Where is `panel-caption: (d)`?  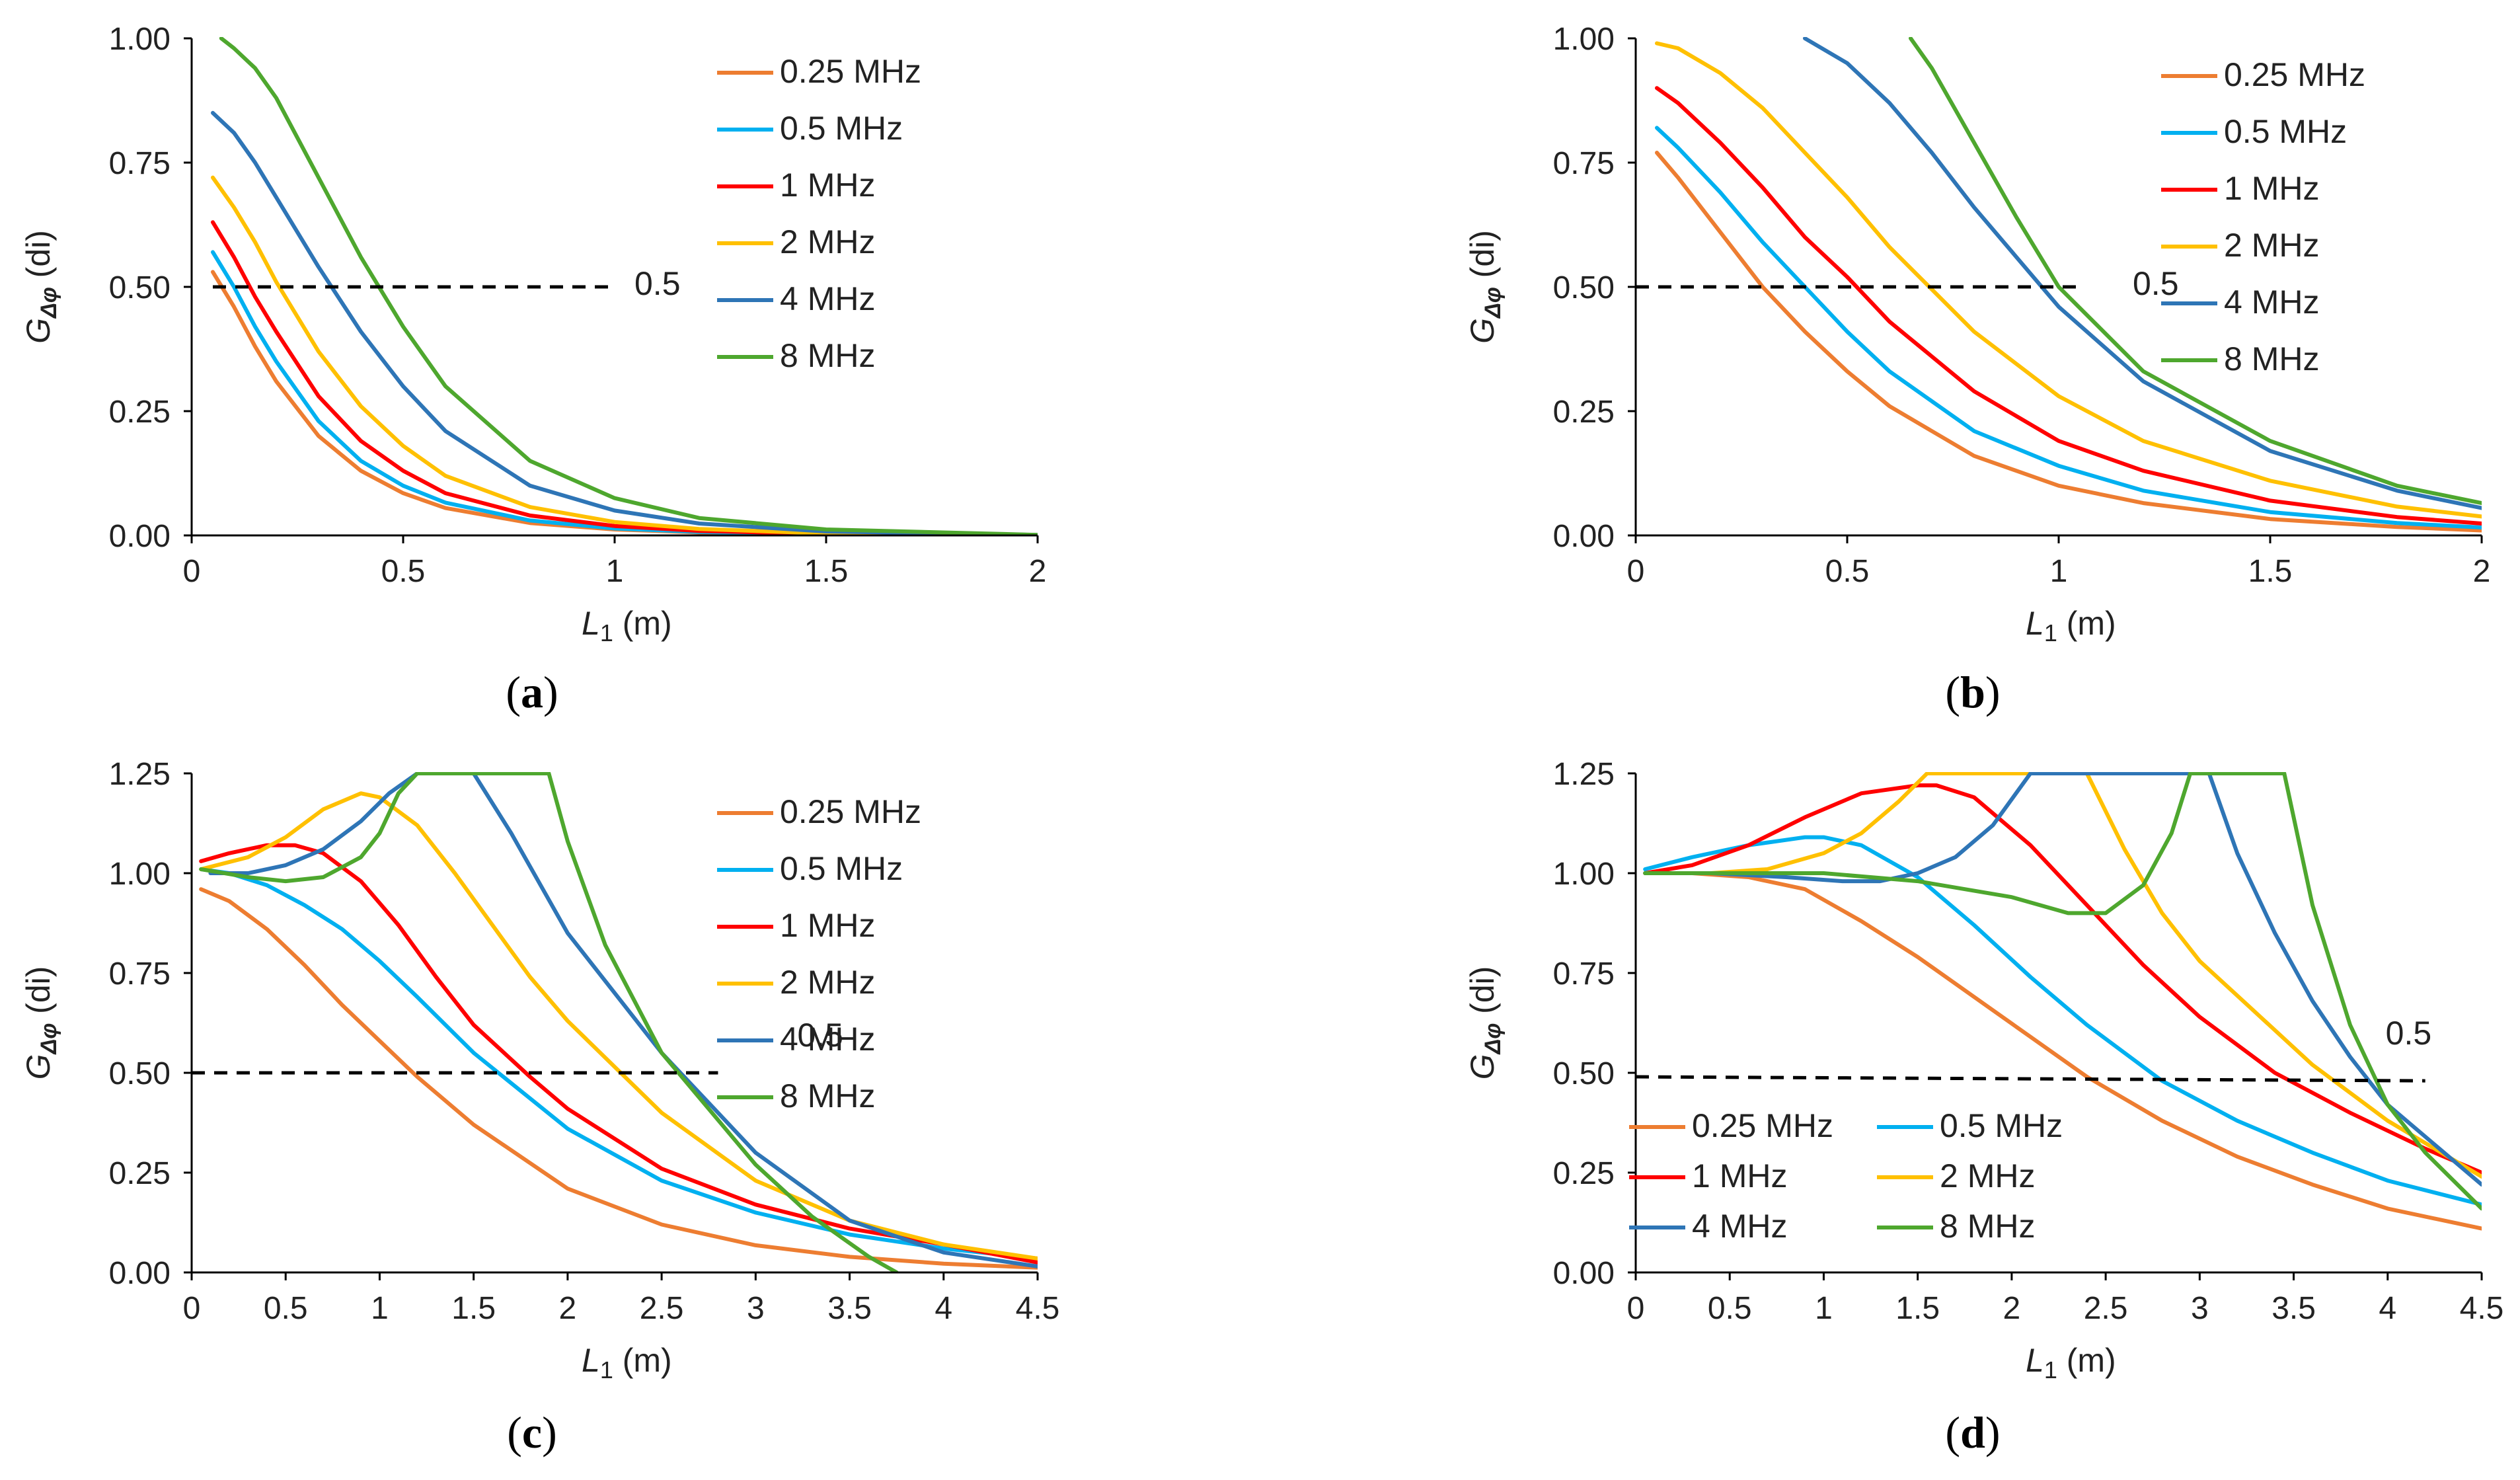
panel-caption: (d) is located at coordinates (1972, 1432).